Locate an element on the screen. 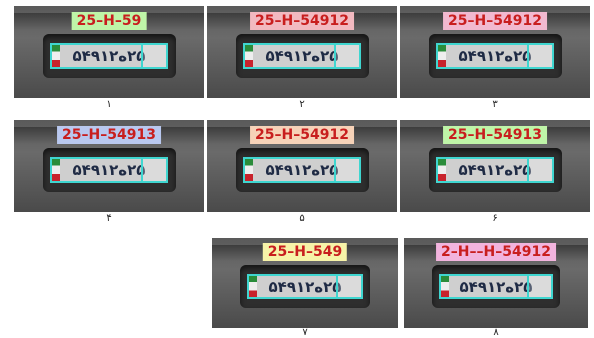  license-plate-panel-5: ۲۵ه۵۴۹۱۲ 25–H–54912 is located at coordinates (302, 166).